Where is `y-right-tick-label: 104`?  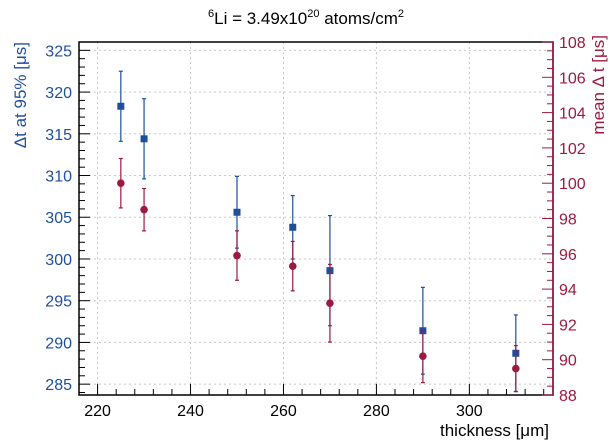 y-right-tick-label: 104 is located at coordinates (572, 114).